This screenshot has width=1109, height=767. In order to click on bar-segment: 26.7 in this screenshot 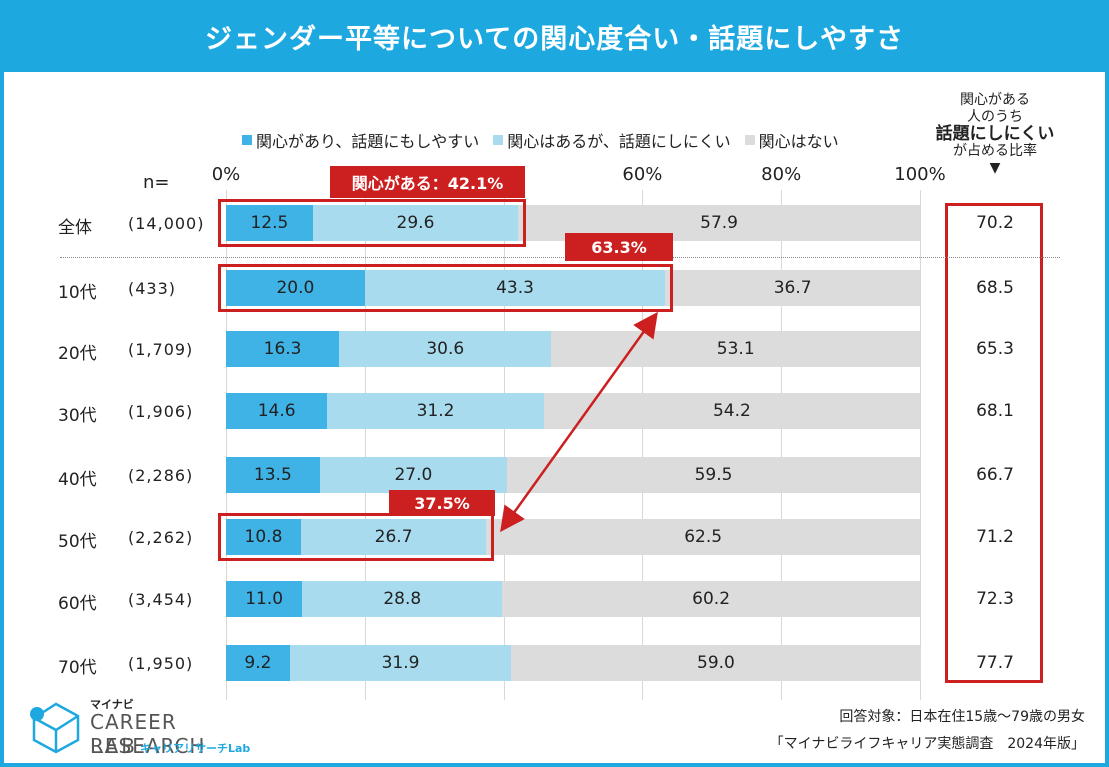, I will do `click(393, 537)`.